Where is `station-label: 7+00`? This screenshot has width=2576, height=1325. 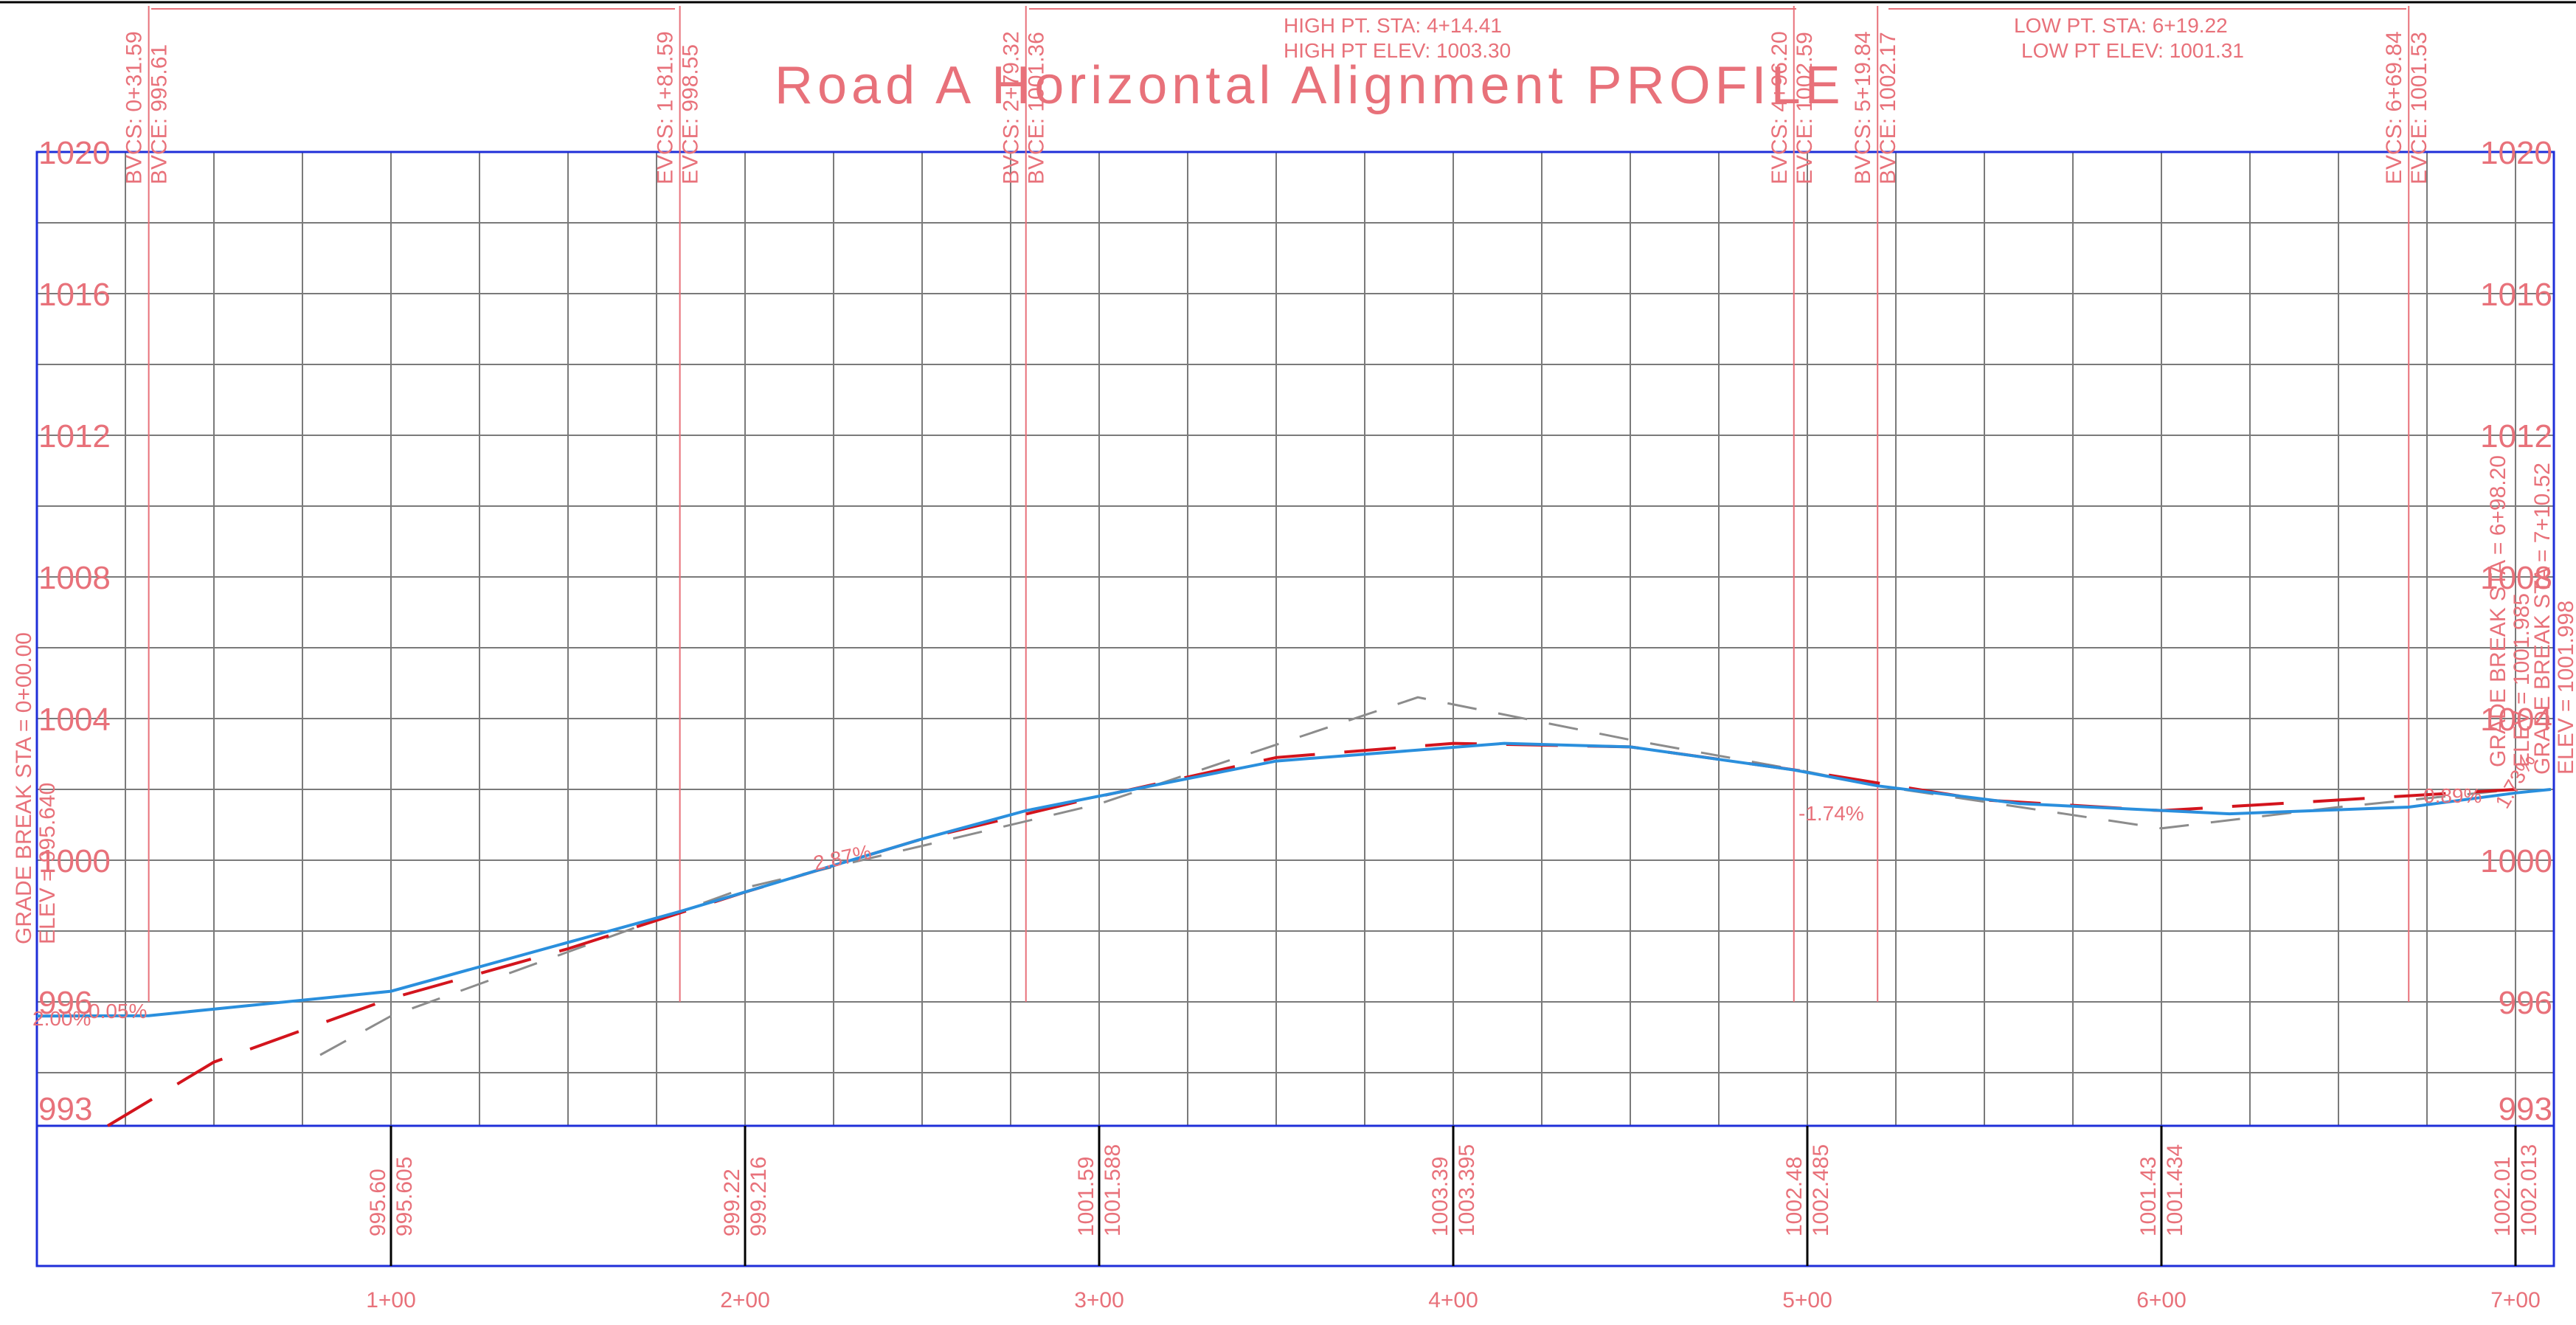
station-label: 7+00 is located at coordinates (2516, 1300).